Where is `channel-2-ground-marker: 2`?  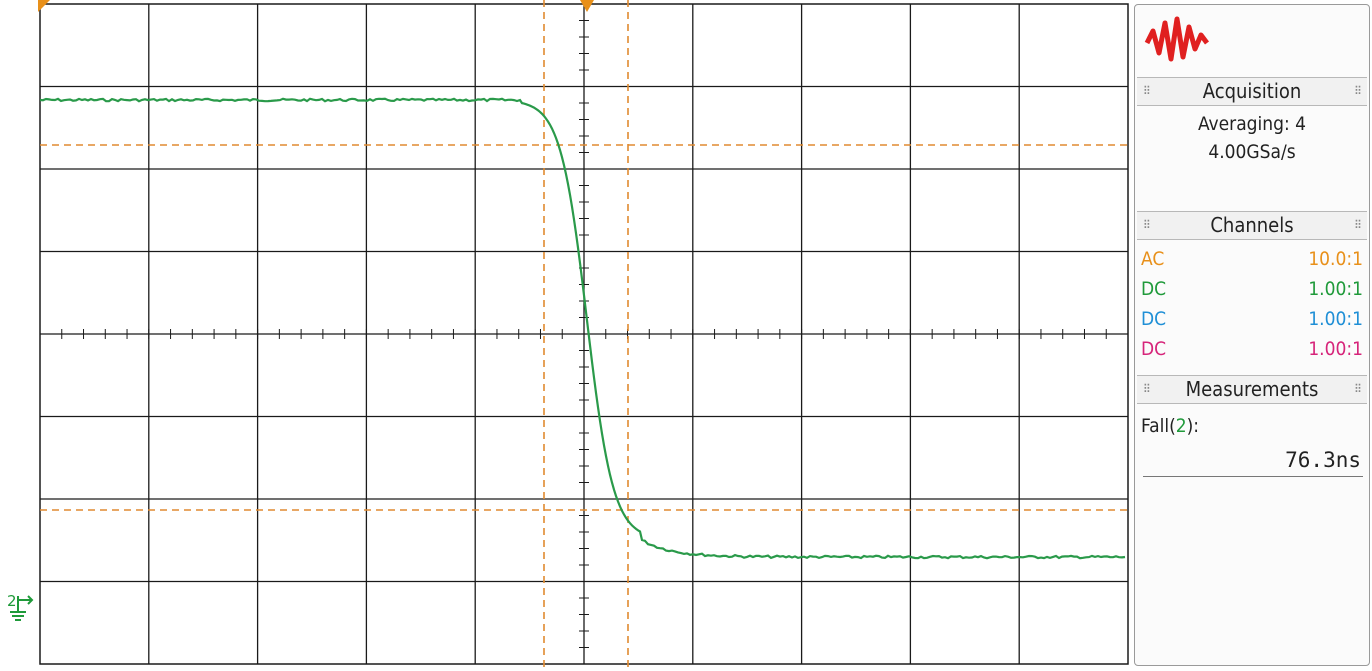
channel-2-ground-marker: 2 is located at coordinates (20, 610).